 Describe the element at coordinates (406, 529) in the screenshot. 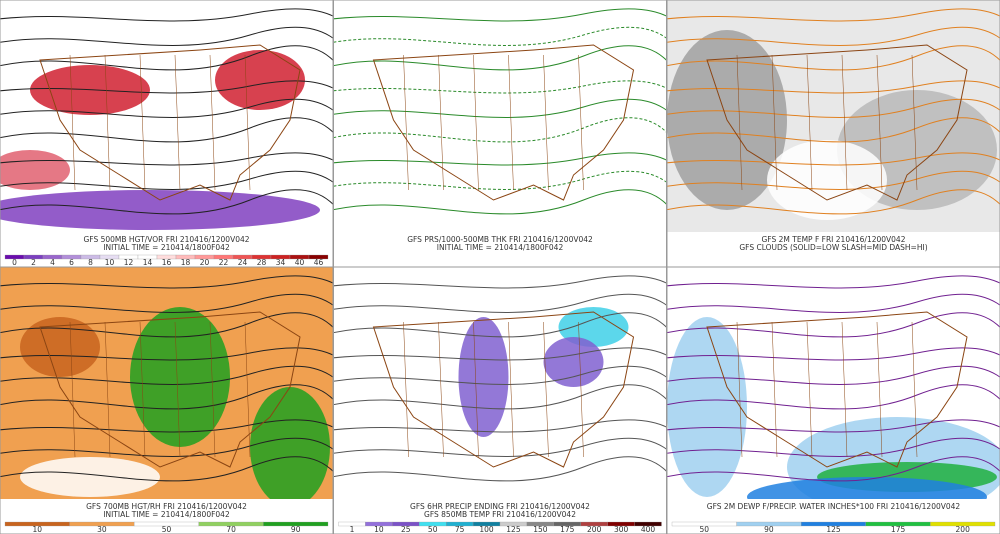

I see `scale-label: 25` at that location.